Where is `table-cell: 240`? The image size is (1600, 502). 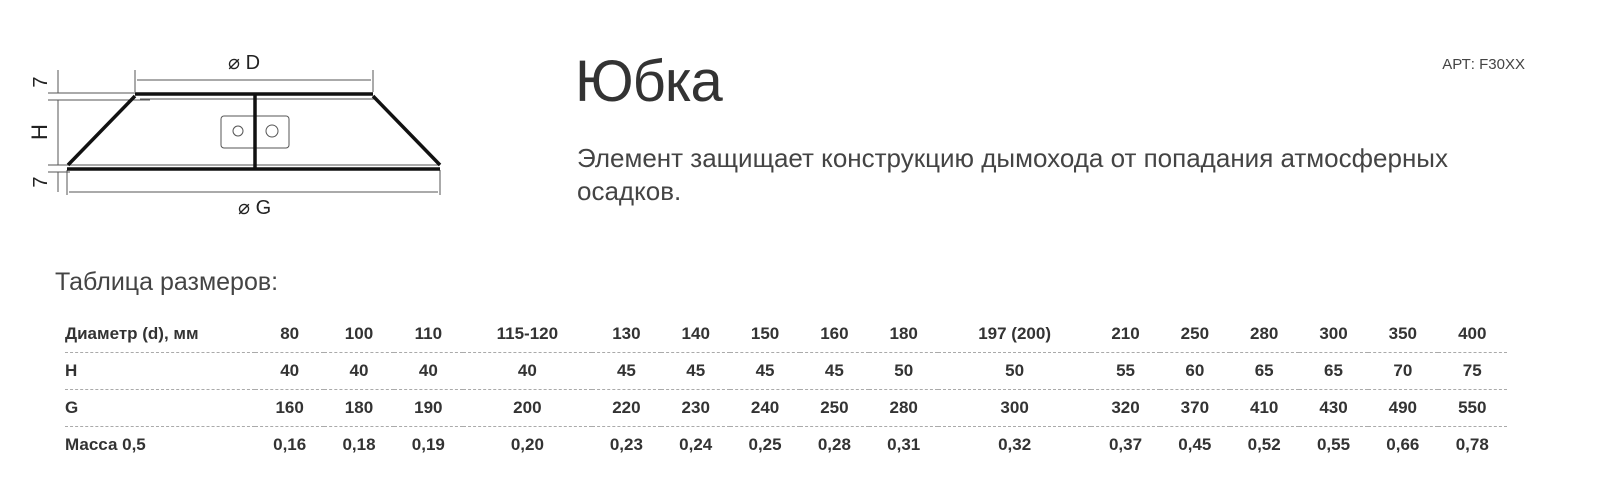
table-cell: 240 is located at coordinates (765, 408).